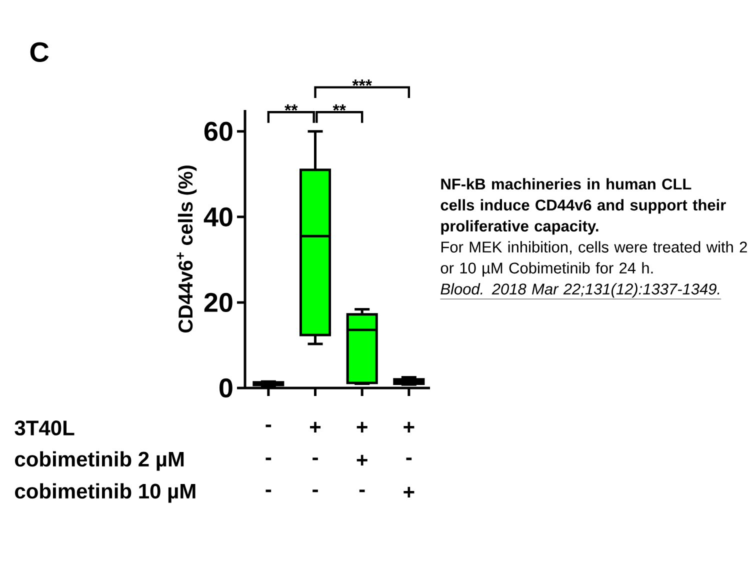 Image resolution: width=756 pixels, height=567 pixels. I want to click on chart-title: C, so click(39, 52).